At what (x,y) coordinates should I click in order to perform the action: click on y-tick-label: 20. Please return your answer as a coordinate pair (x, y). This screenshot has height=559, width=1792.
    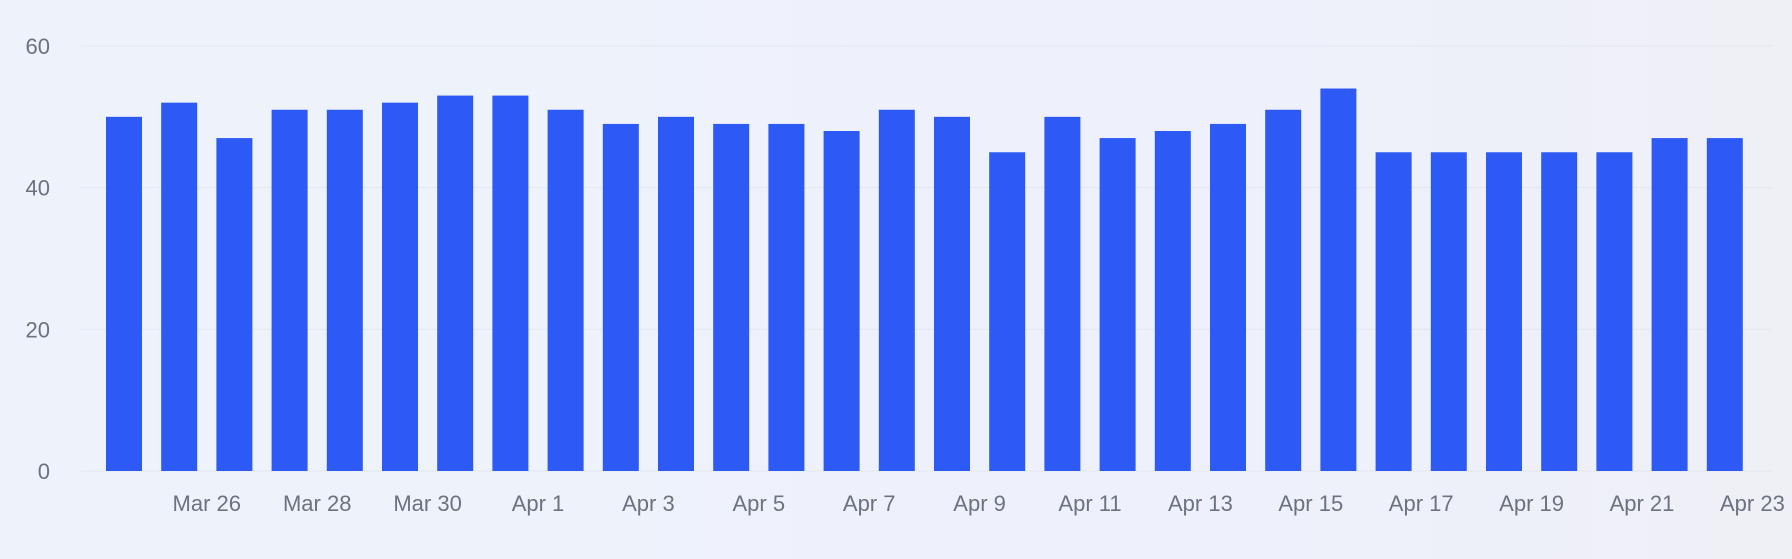
    Looking at the image, I should click on (38, 329).